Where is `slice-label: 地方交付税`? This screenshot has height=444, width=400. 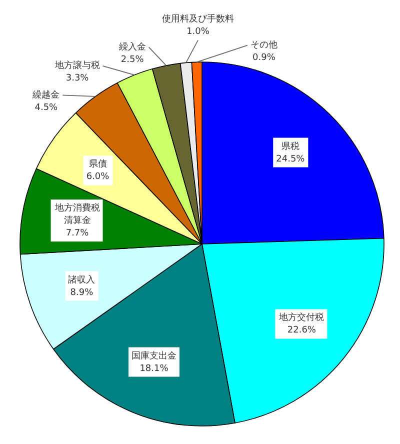
slice-label: 地方交付税 is located at coordinates (301, 318).